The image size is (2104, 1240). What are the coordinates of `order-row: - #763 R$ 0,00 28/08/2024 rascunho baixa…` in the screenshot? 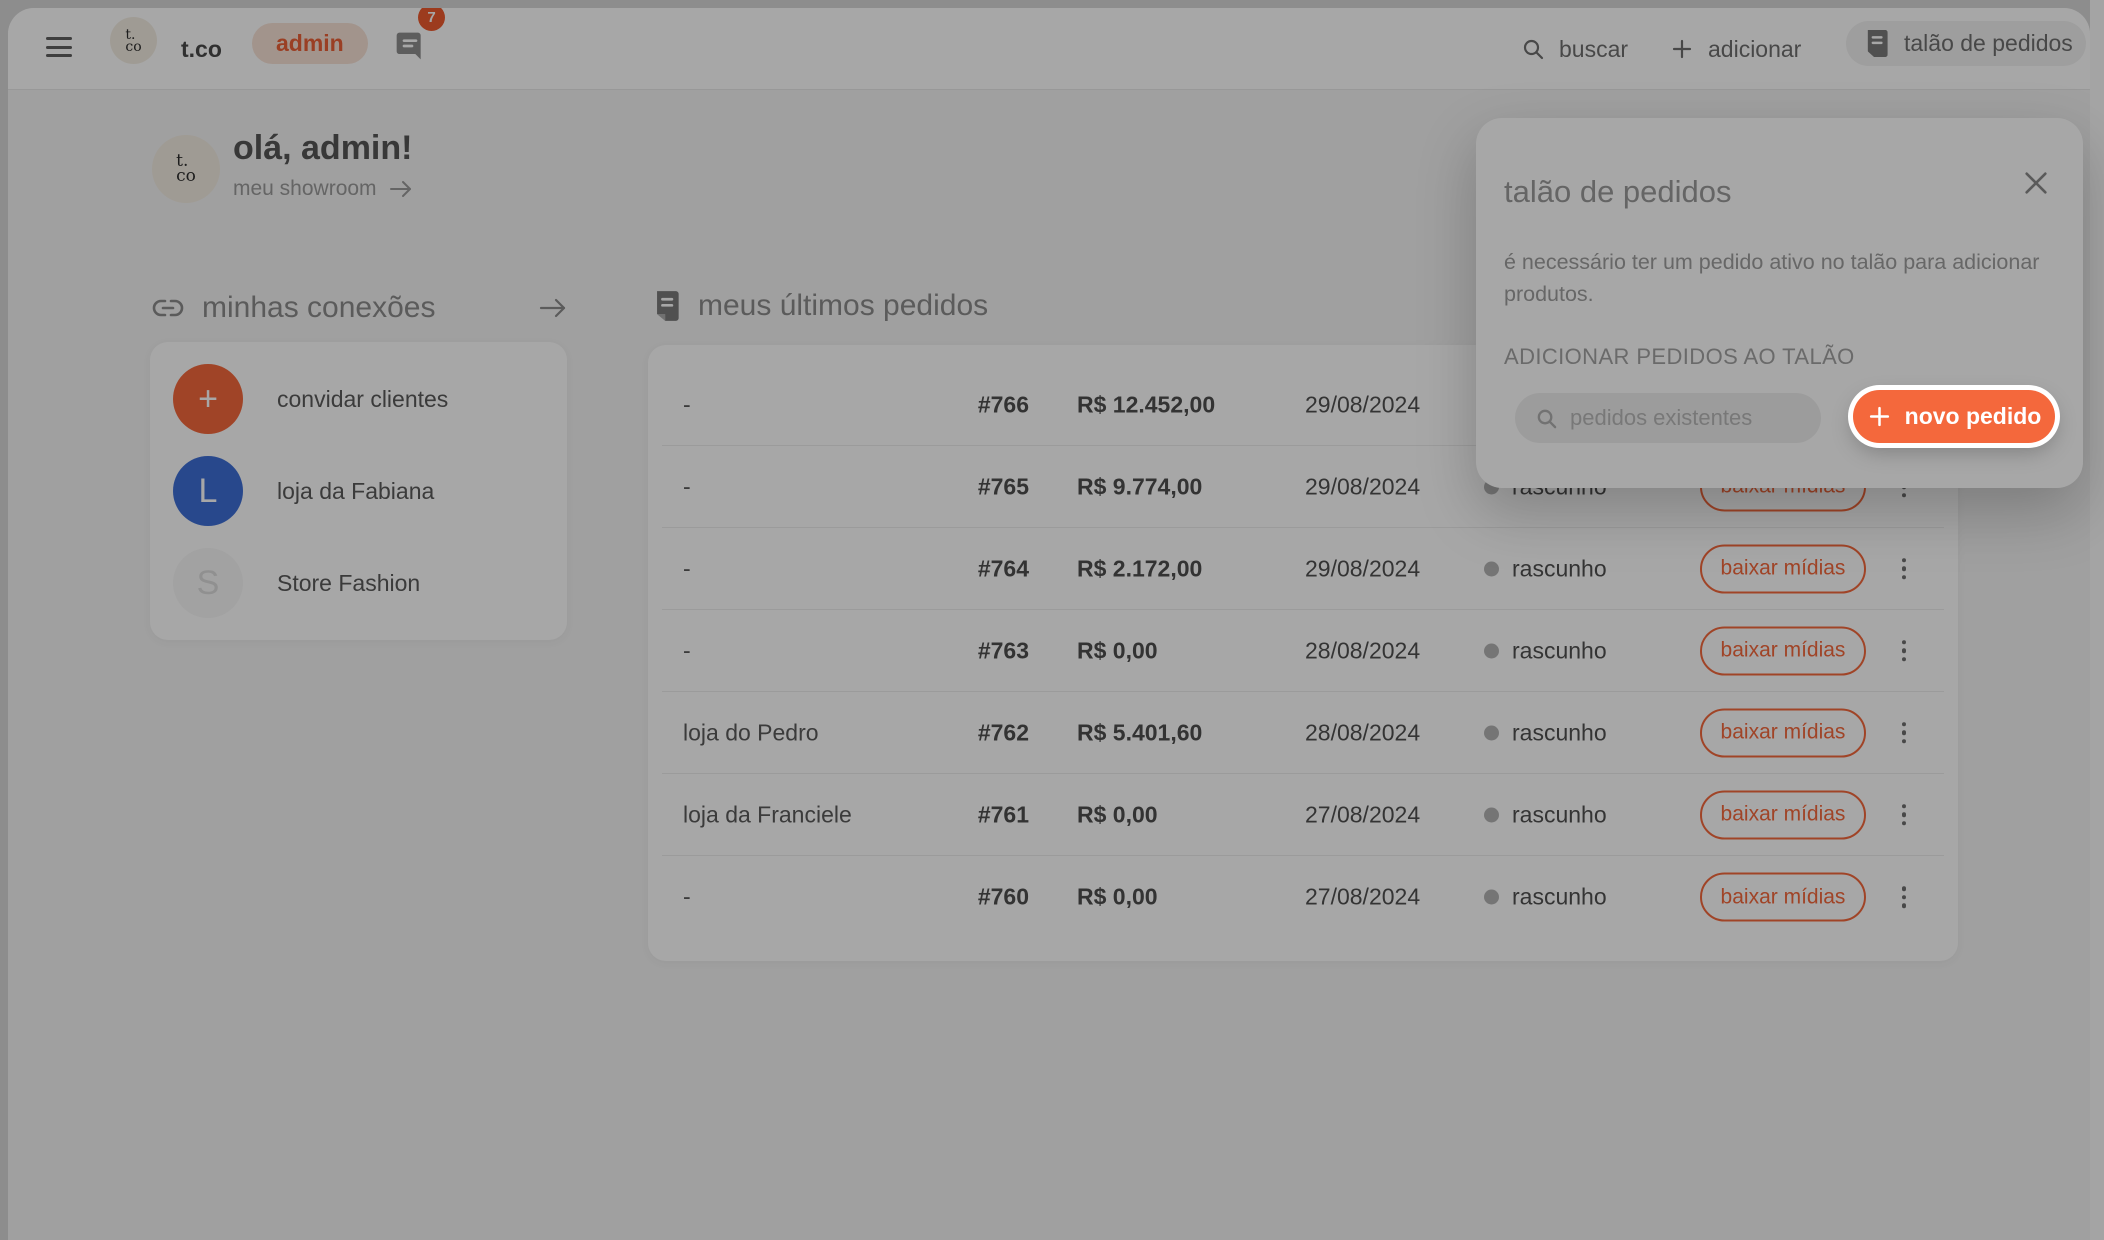 It's located at (1303, 651).